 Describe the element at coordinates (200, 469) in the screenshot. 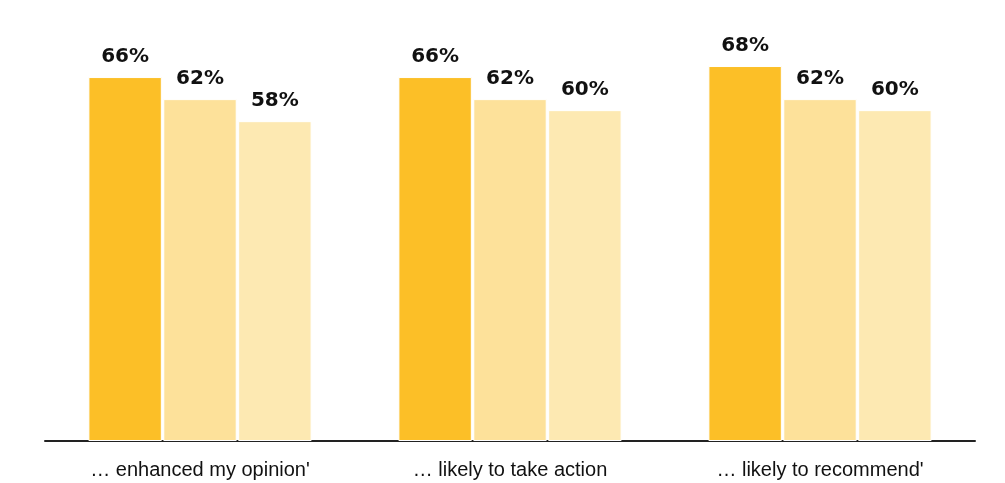

I see `x-tick-label: … enhanced my opinion'` at that location.